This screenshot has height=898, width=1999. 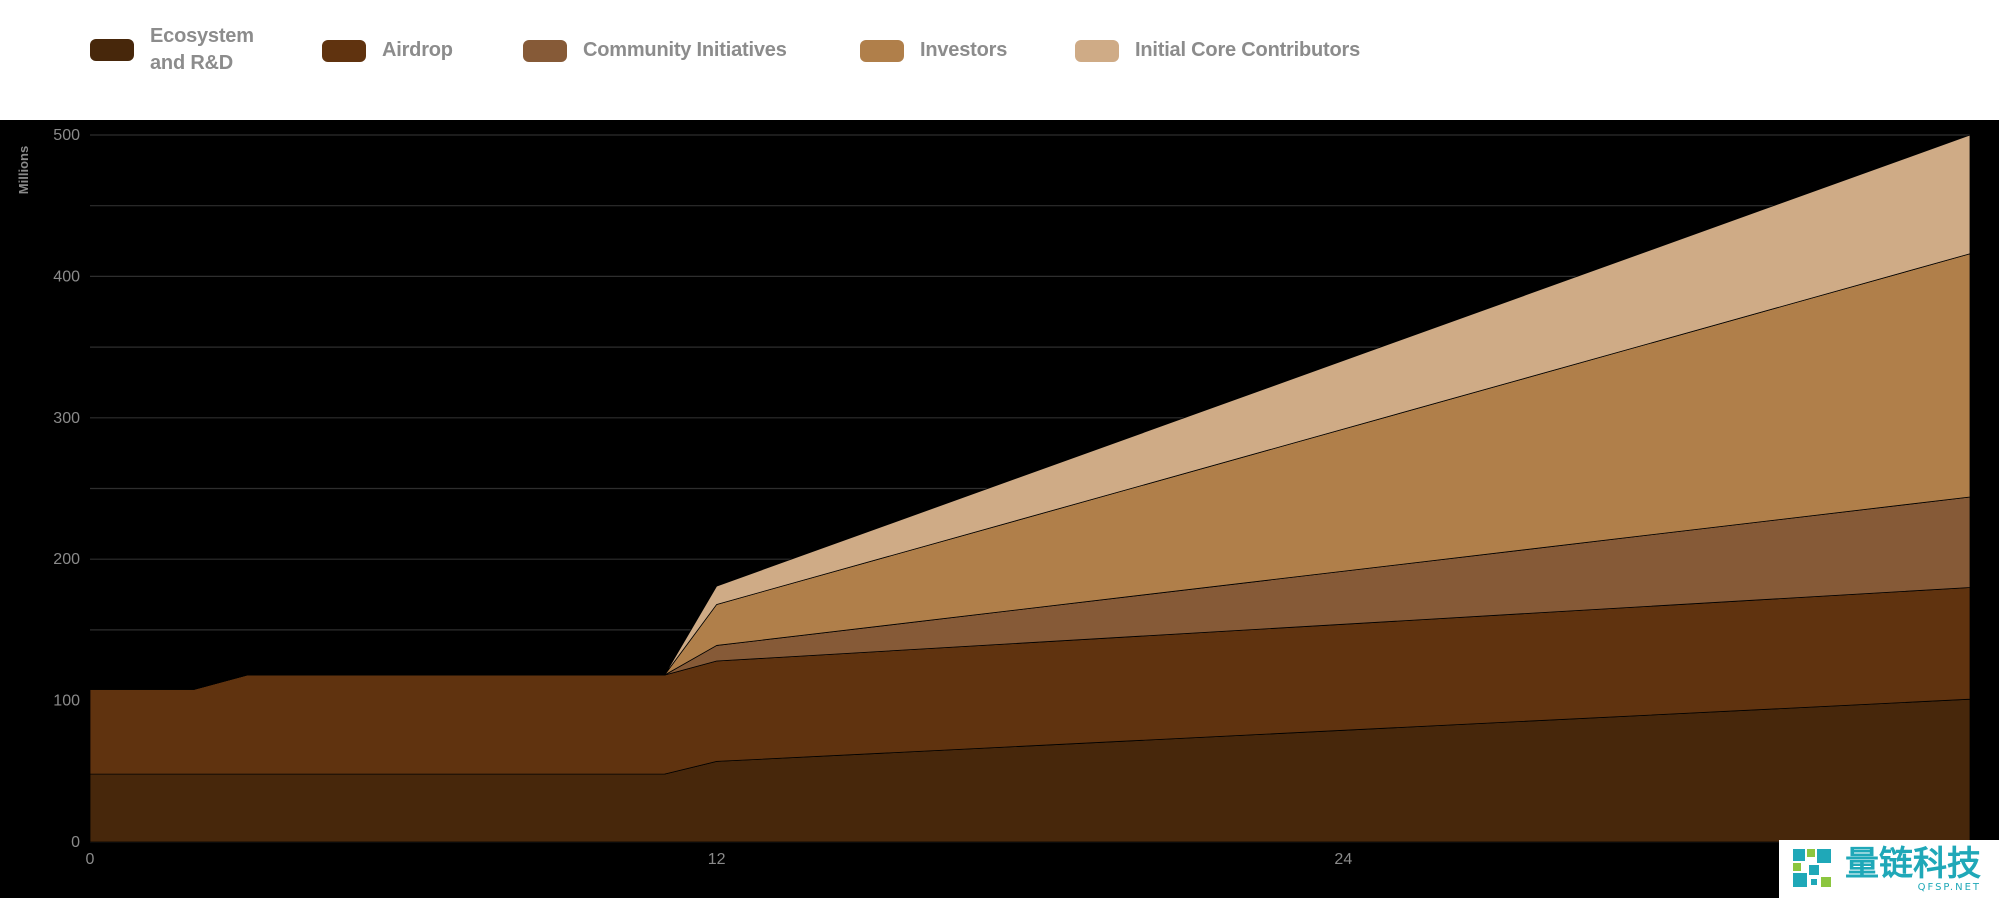 I want to click on y-tick-label: 0, so click(x=75, y=842).